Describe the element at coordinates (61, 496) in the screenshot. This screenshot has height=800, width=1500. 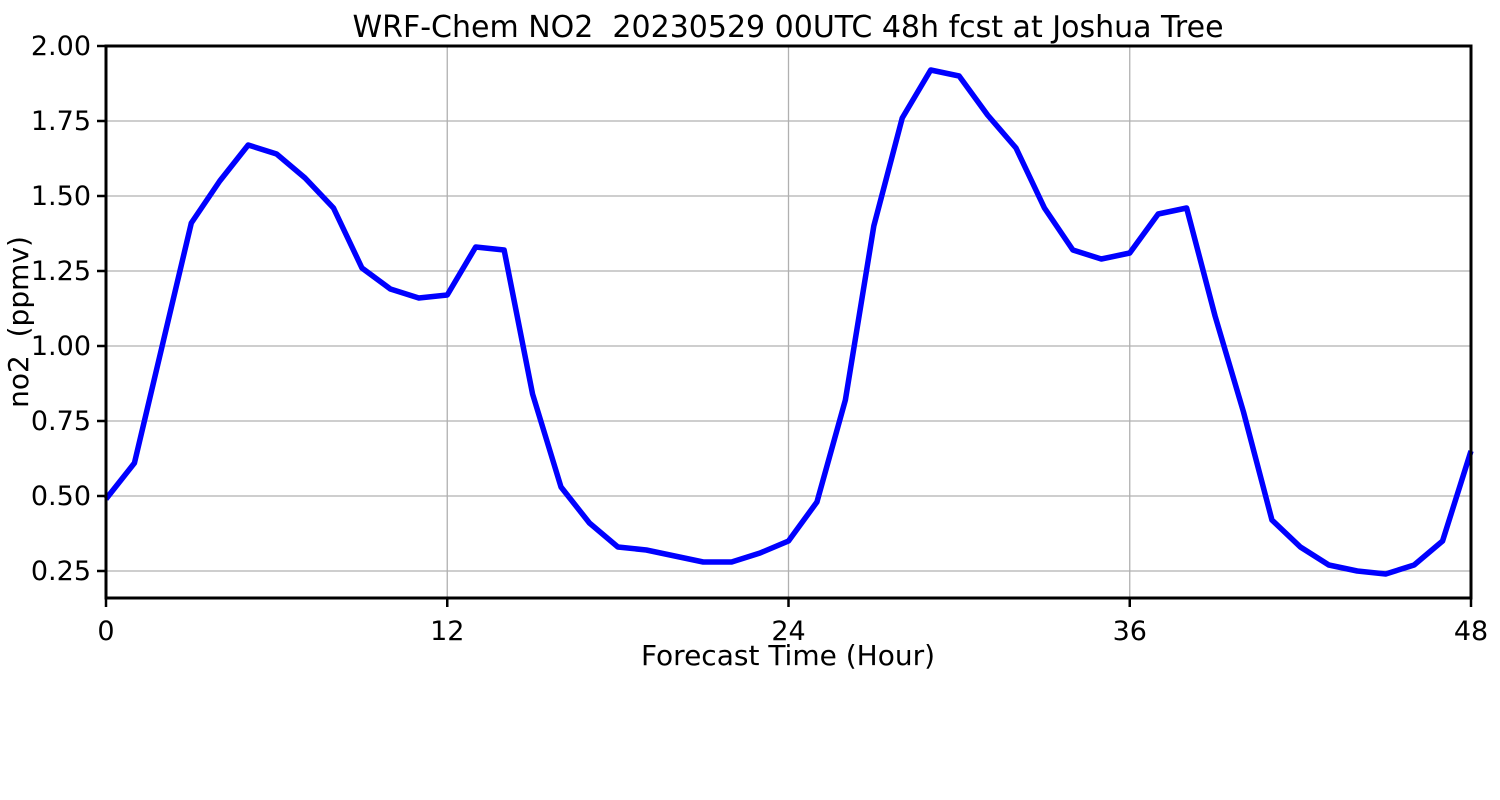
I see `y-tick-label: 0.50` at that location.